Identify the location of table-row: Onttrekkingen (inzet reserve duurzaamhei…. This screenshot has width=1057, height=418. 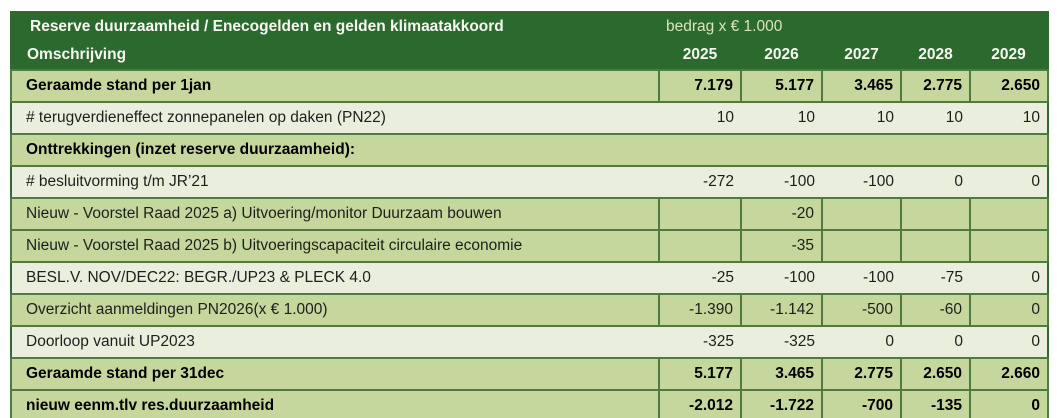
(529, 150).